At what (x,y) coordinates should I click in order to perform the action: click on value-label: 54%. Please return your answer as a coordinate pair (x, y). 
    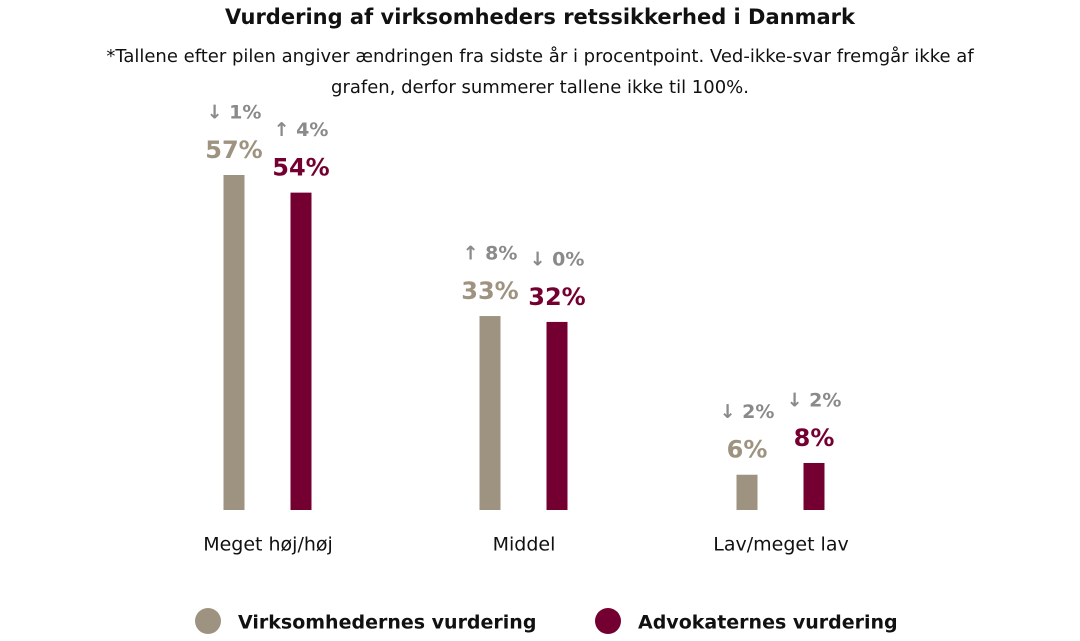
    Looking at the image, I should click on (300, 168).